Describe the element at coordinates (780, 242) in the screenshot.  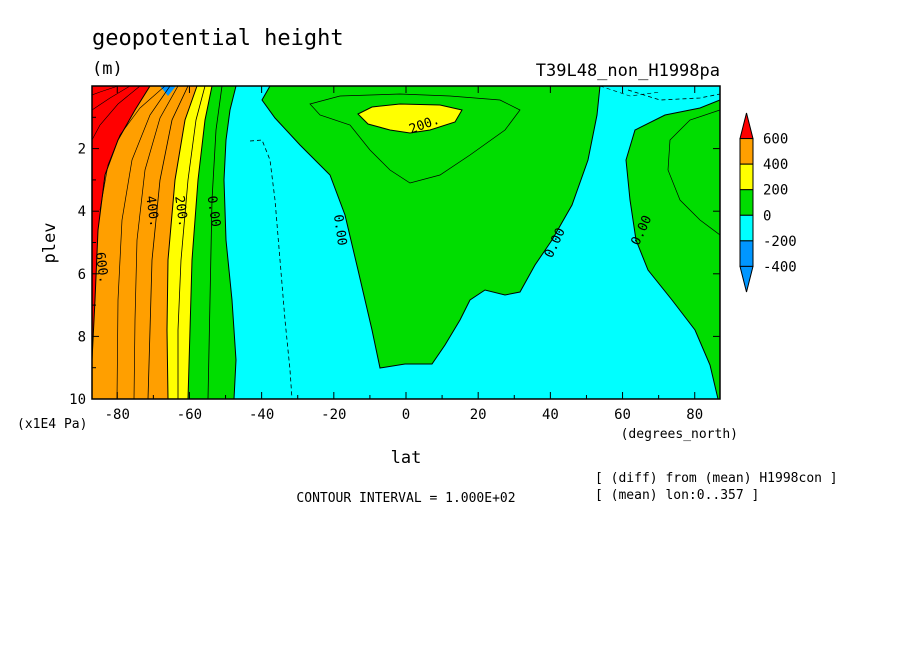
I see `colorbar-label: -200` at that location.